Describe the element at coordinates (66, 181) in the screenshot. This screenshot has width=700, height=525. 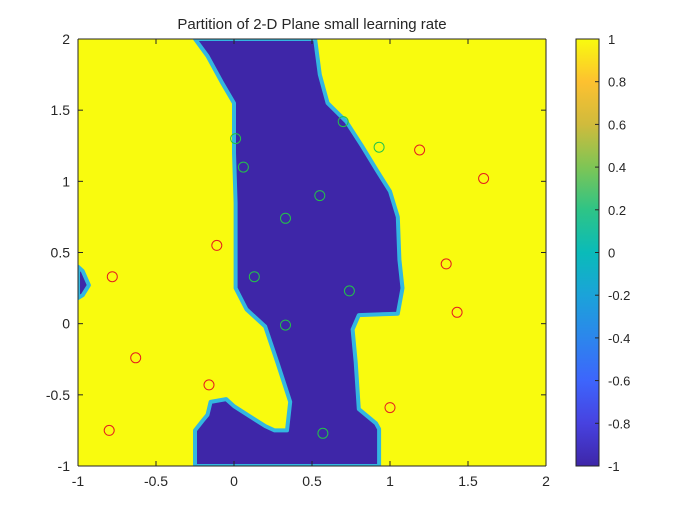
I see `y-tick-label: 1` at that location.